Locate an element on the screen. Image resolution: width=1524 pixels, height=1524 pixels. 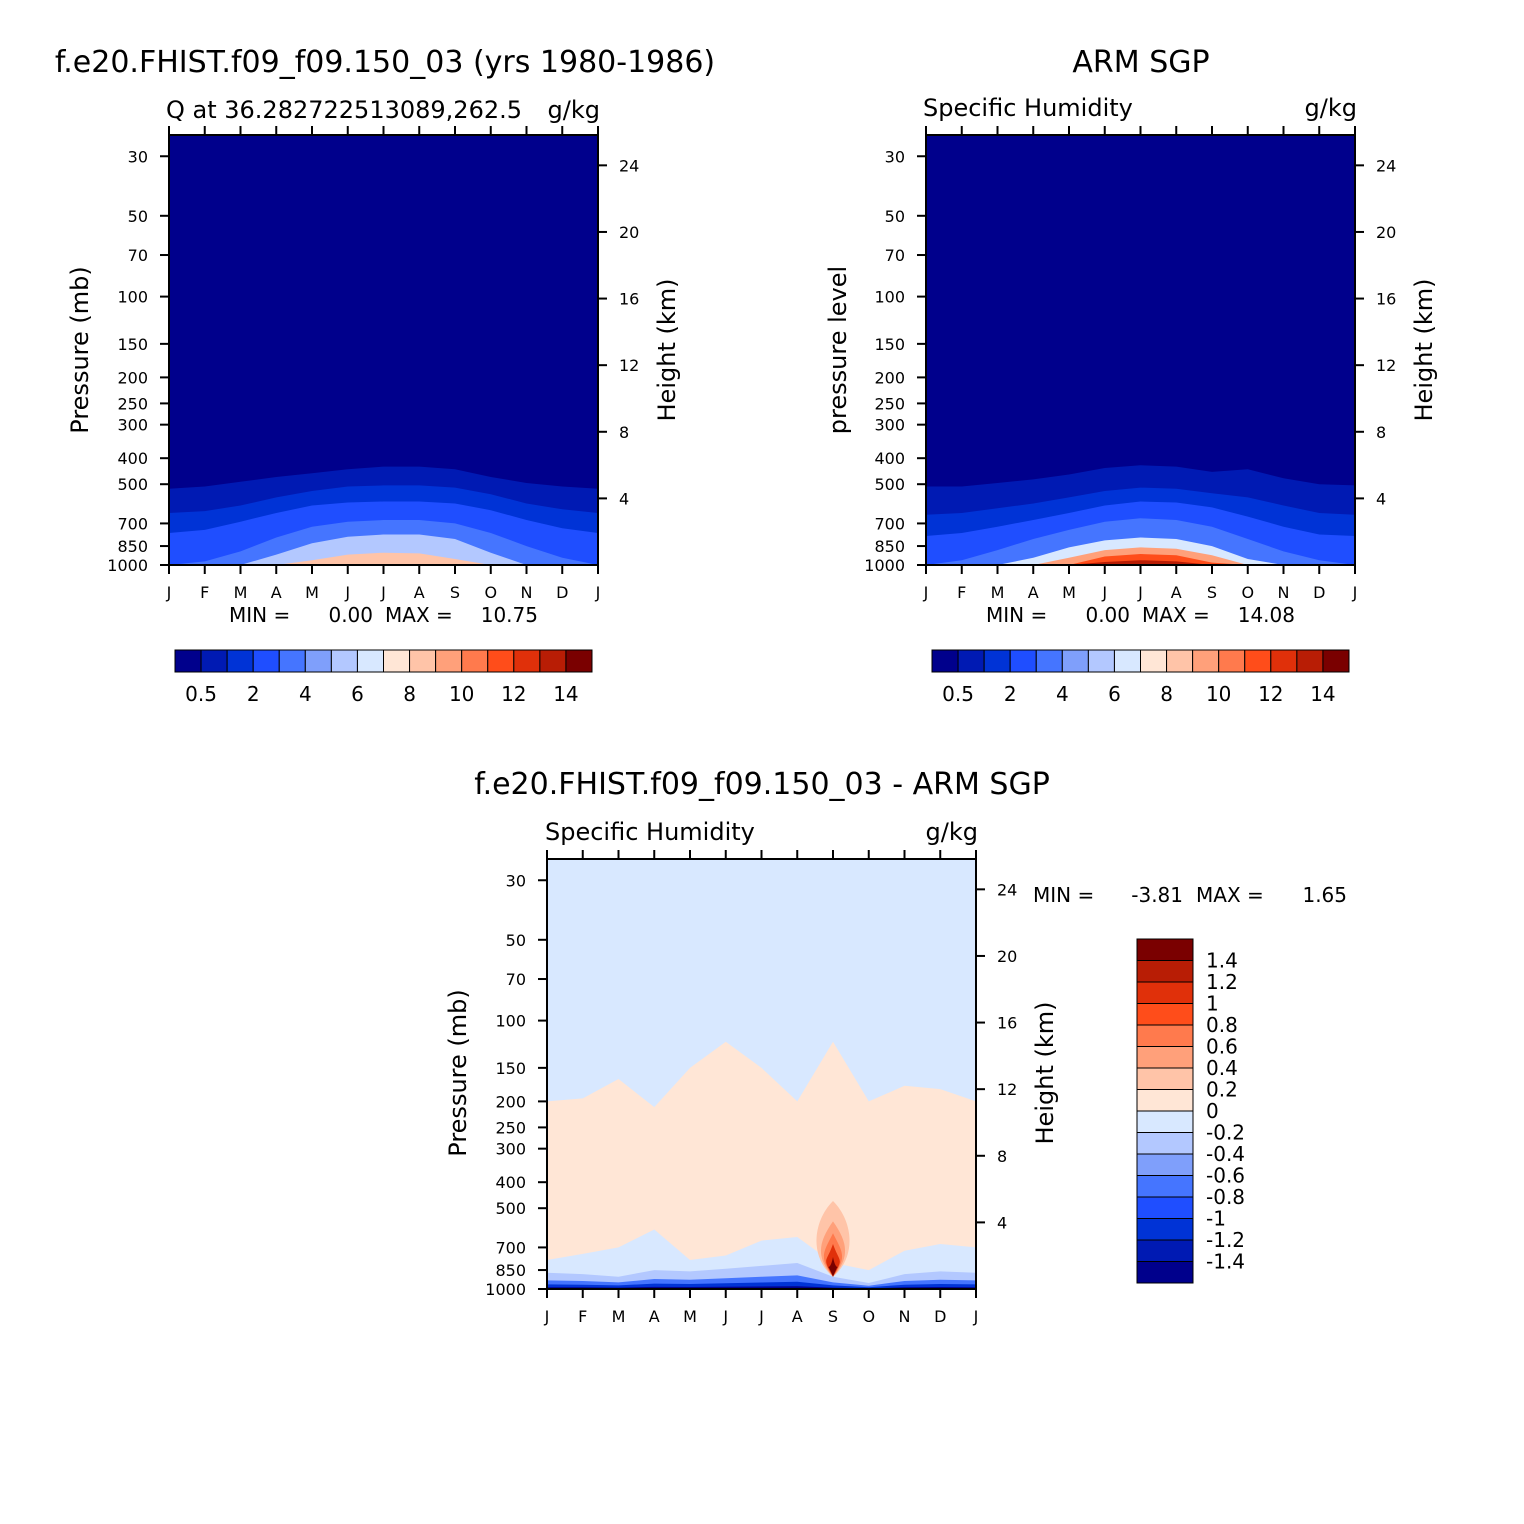
panel-diff-max-label: MAX = is located at coordinates (1230, 895).